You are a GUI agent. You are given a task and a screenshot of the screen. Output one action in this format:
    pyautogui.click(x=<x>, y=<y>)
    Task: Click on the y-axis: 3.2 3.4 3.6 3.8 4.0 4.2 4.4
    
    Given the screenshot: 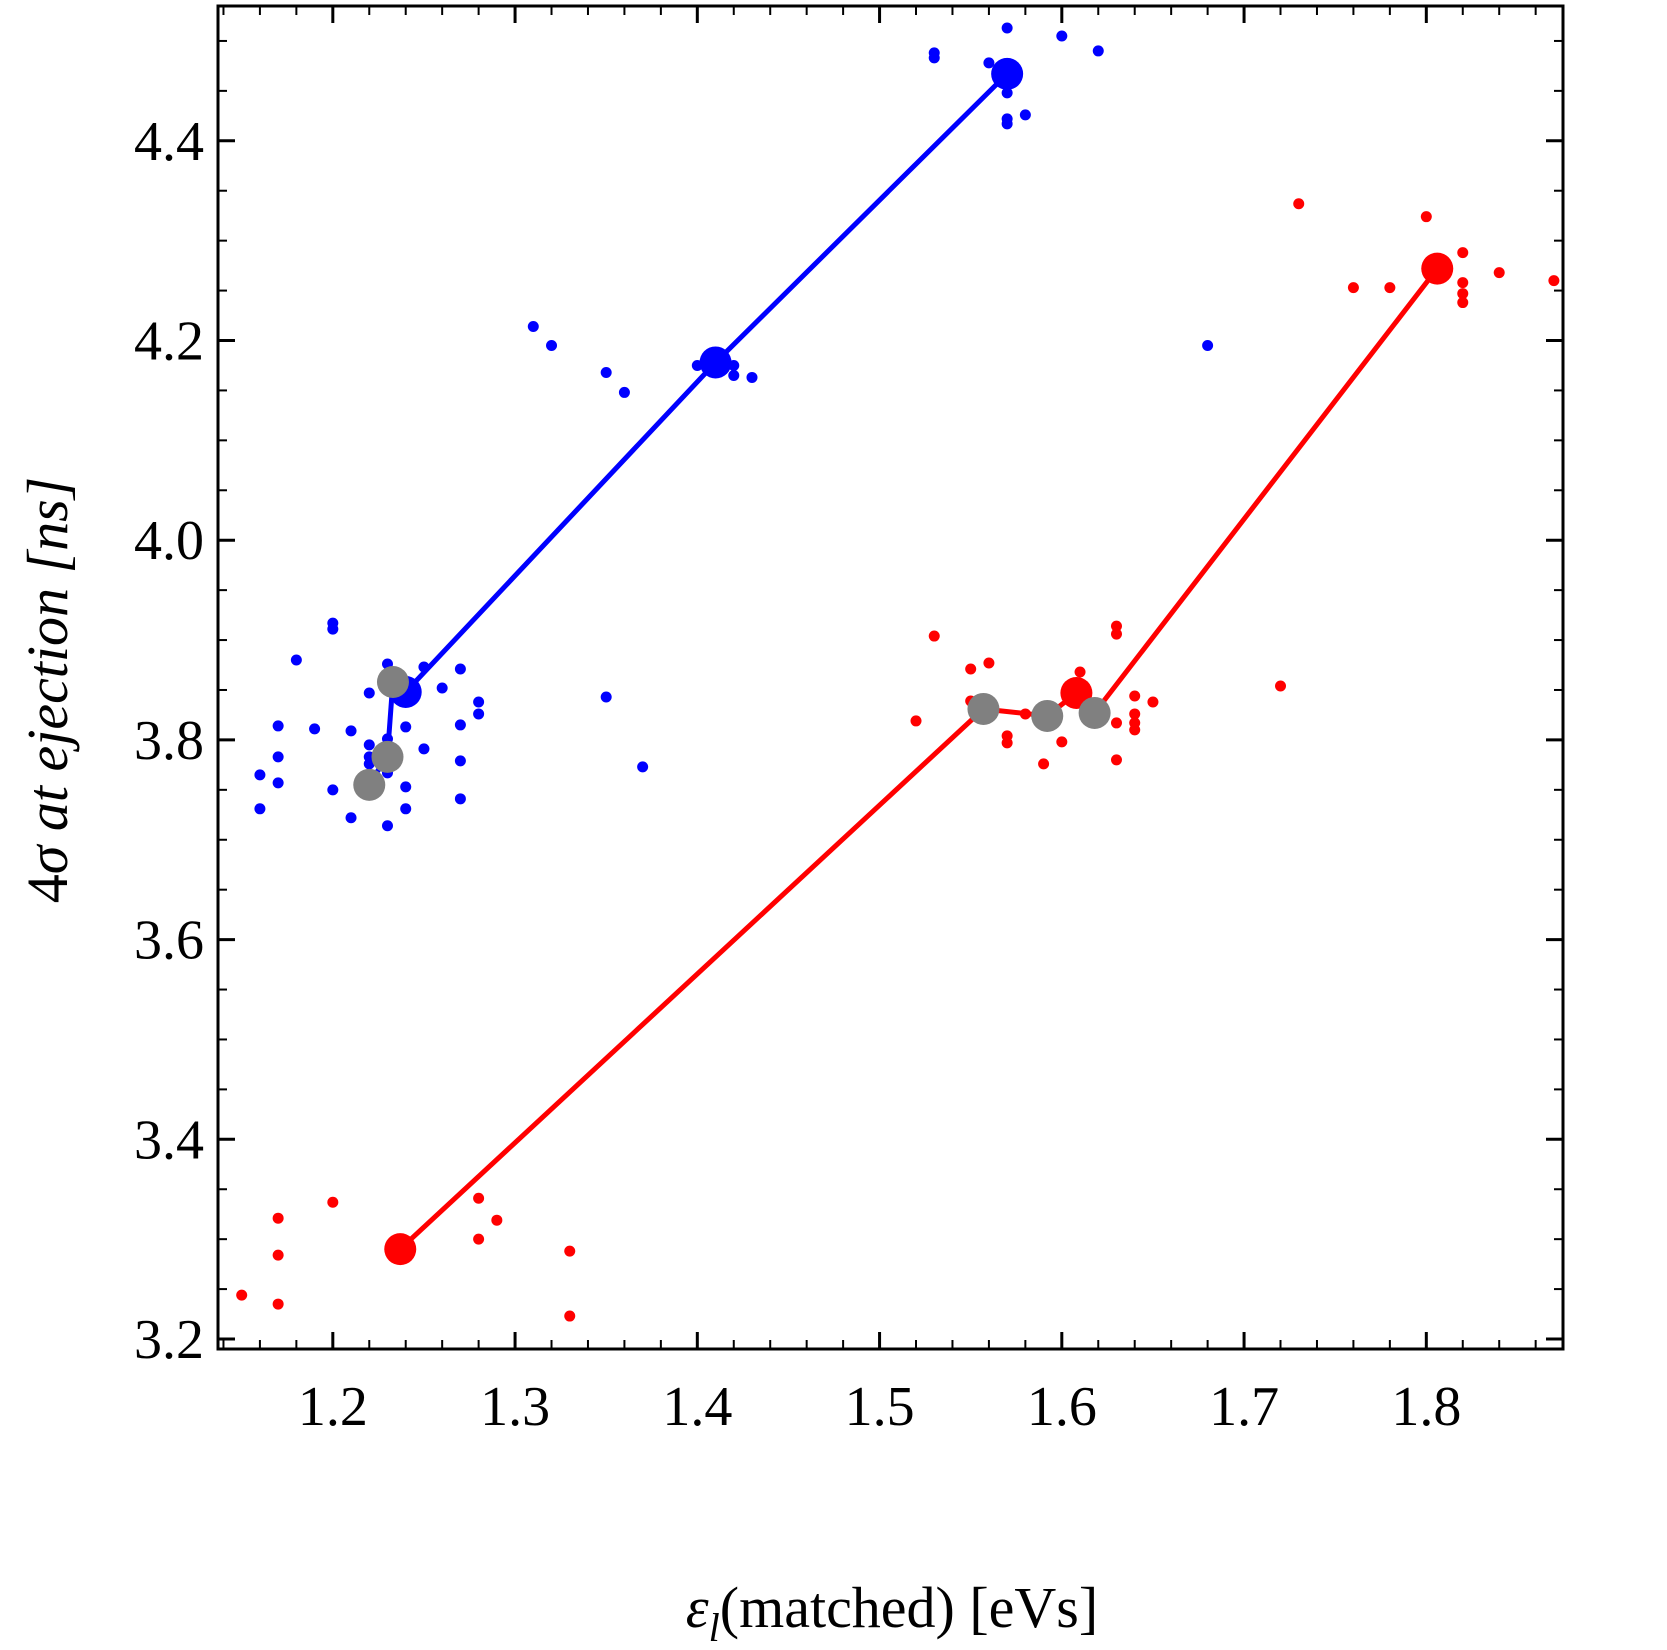 What is the action you would take?
    pyautogui.click(x=169, y=741)
    